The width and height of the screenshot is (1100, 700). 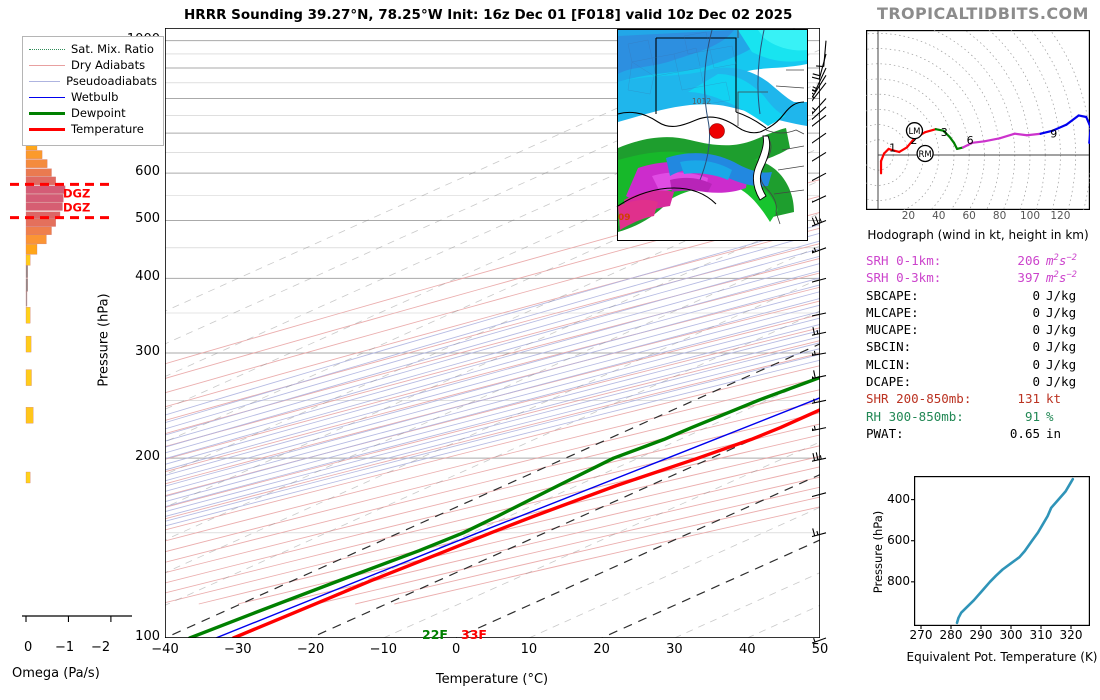 What do you see at coordinates (914, 132) in the screenshot?
I see `storm-motion-lm: LM` at bounding box center [914, 132].